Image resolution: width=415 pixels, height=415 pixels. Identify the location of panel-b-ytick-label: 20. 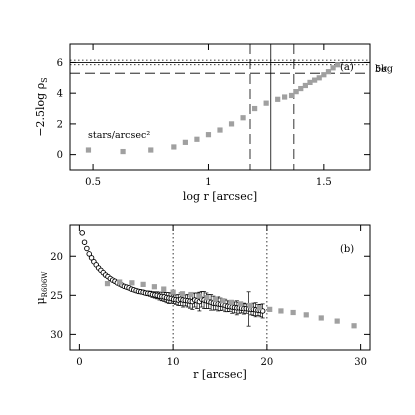
(56, 257).